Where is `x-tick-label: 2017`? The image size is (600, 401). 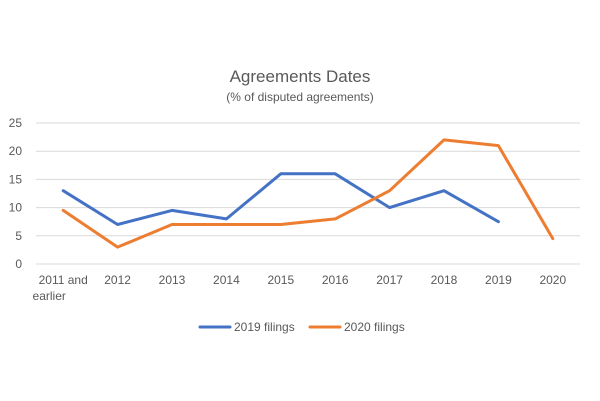 x-tick-label: 2017 is located at coordinates (389, 280).